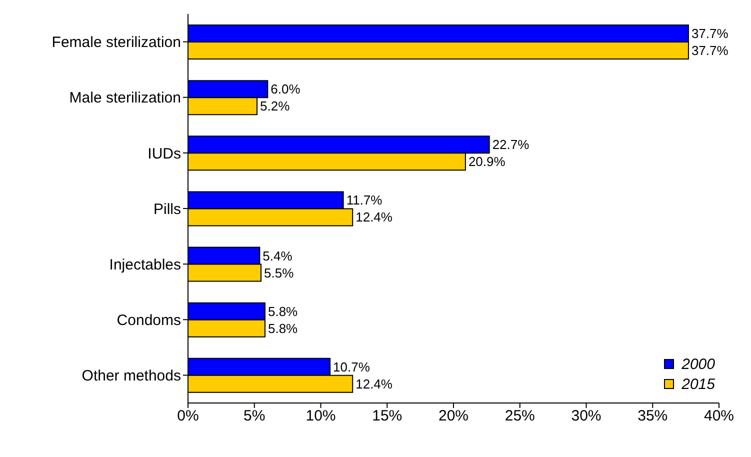 The width and height of the screenshot is (751, 457). What do you see at coordinates (387, 416) in the screenshot?
I see `x-tick-label: 15%` at bounding box center [387, 416].